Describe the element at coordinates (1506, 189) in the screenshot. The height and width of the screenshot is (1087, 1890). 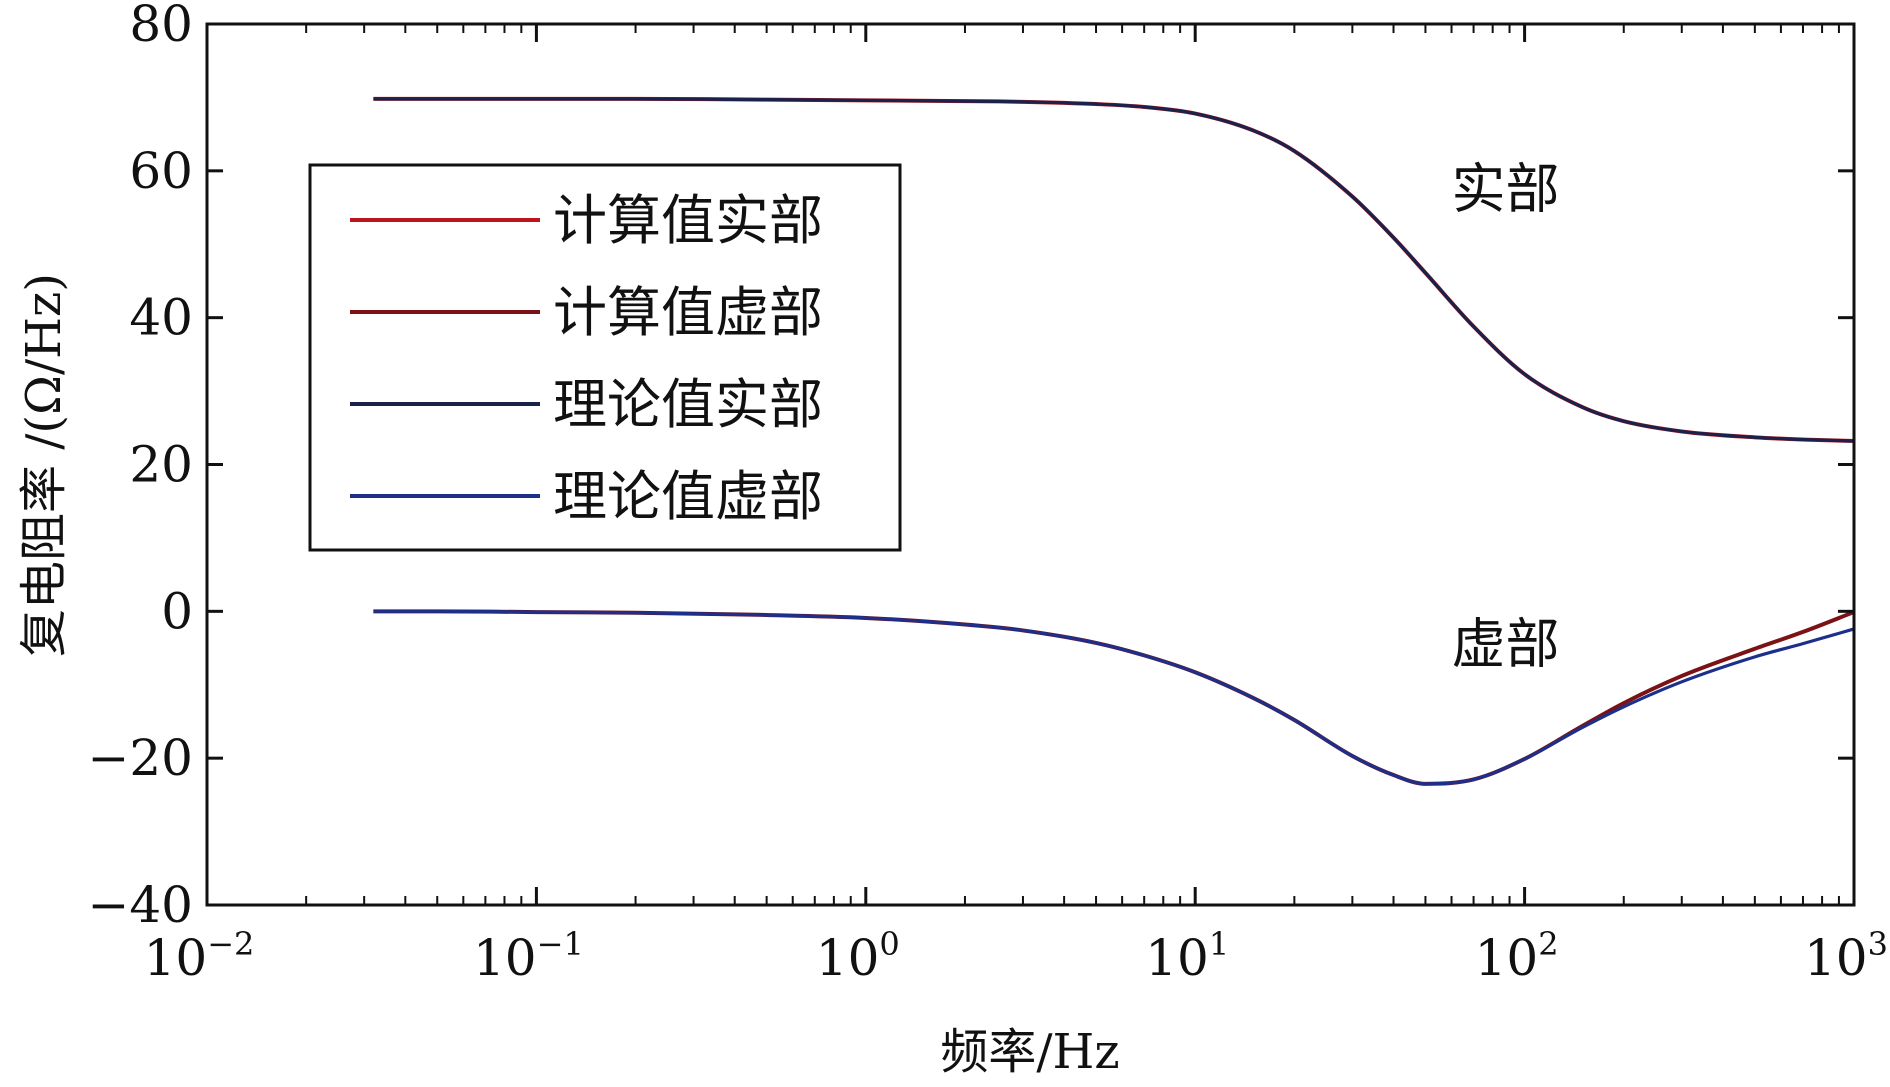
I see `annotation-label: 实部` at that location.